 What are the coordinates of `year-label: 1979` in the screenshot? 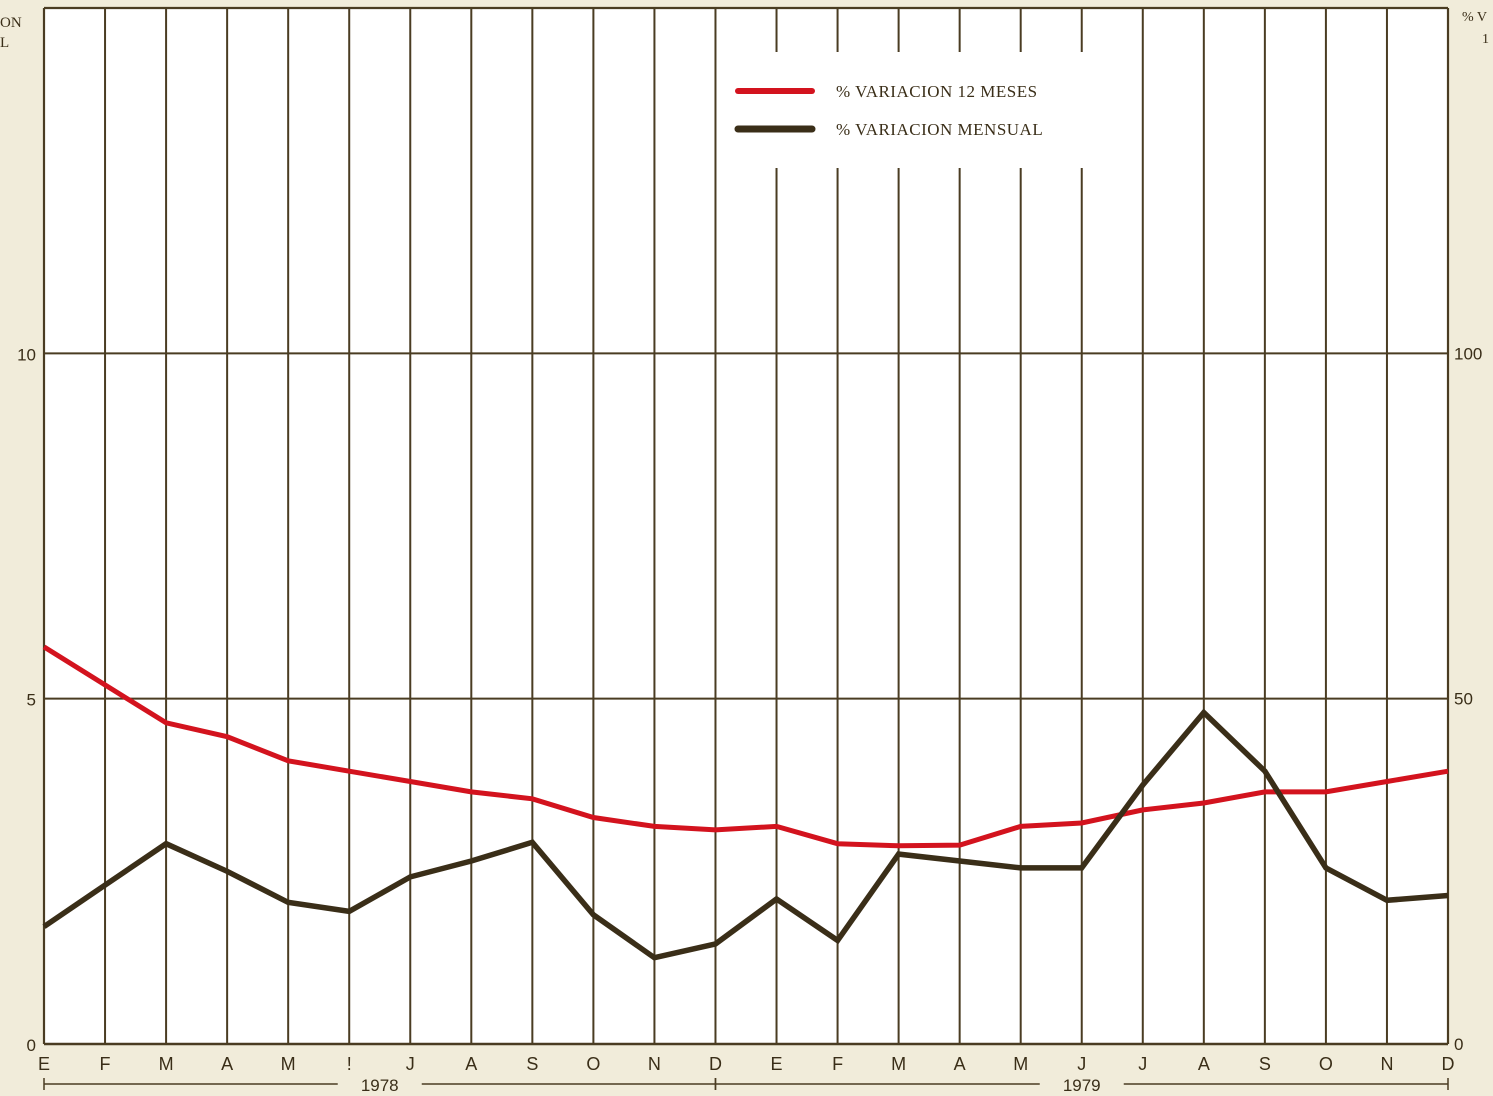 It's located at (1082, 1085).